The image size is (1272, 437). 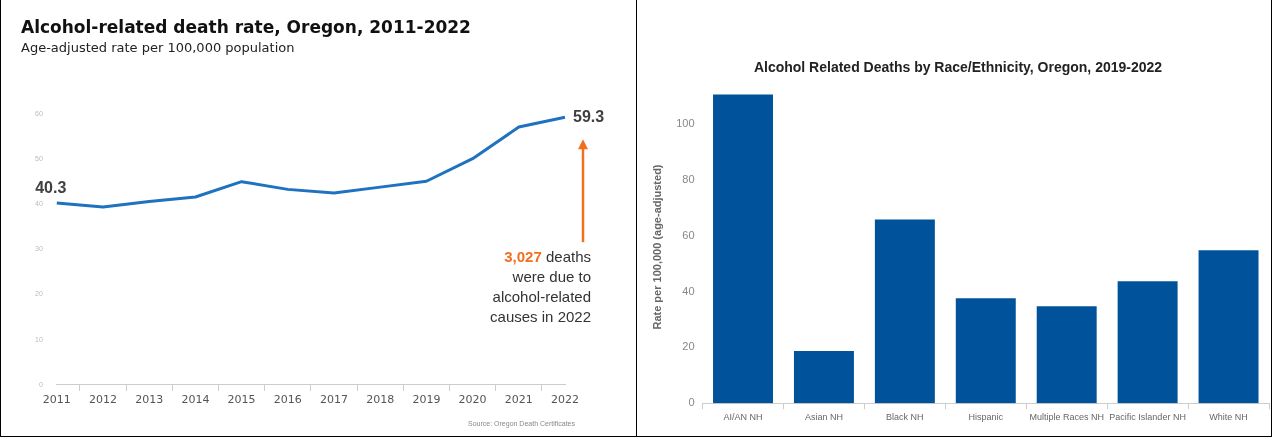 I want to click on y-tick-label: 100, so click(x=685, y=123).